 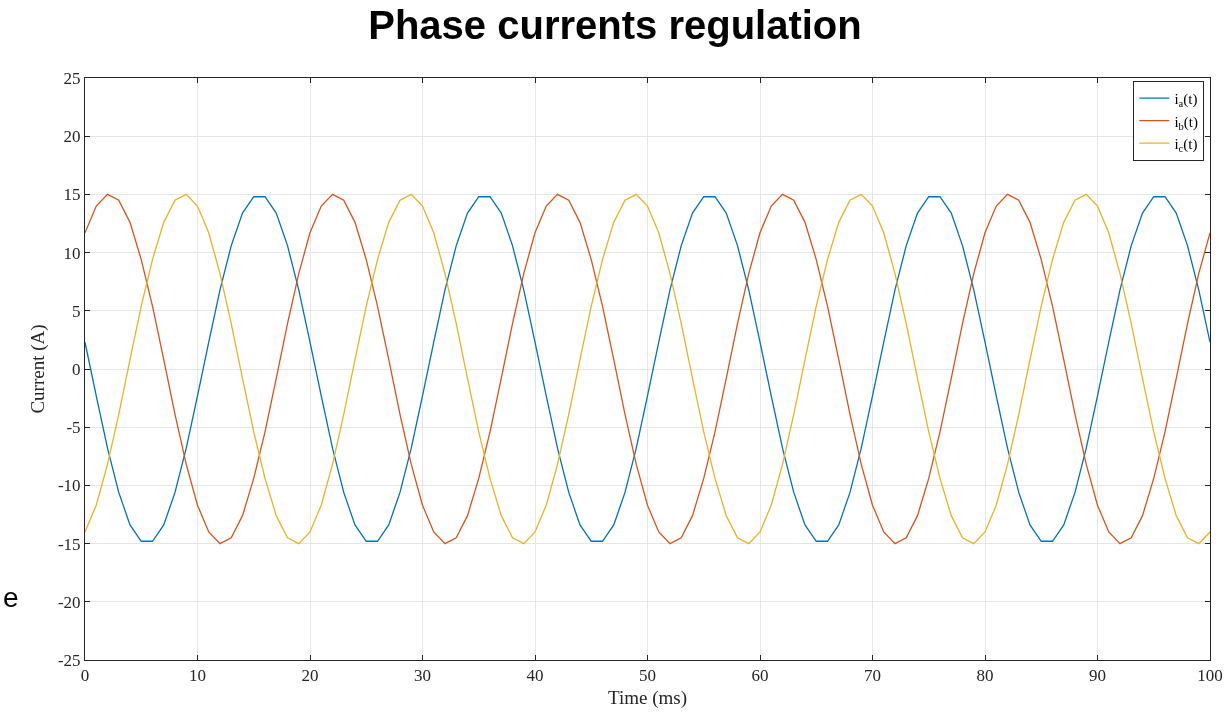 I want to click on x-tick-label: 80, so click(x=985, y=676).